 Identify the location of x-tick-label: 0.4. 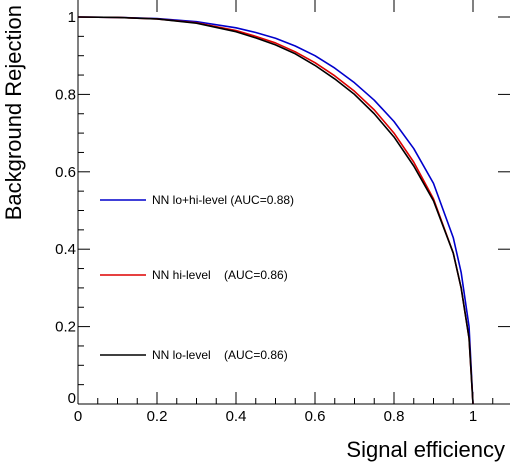
(236, 416).